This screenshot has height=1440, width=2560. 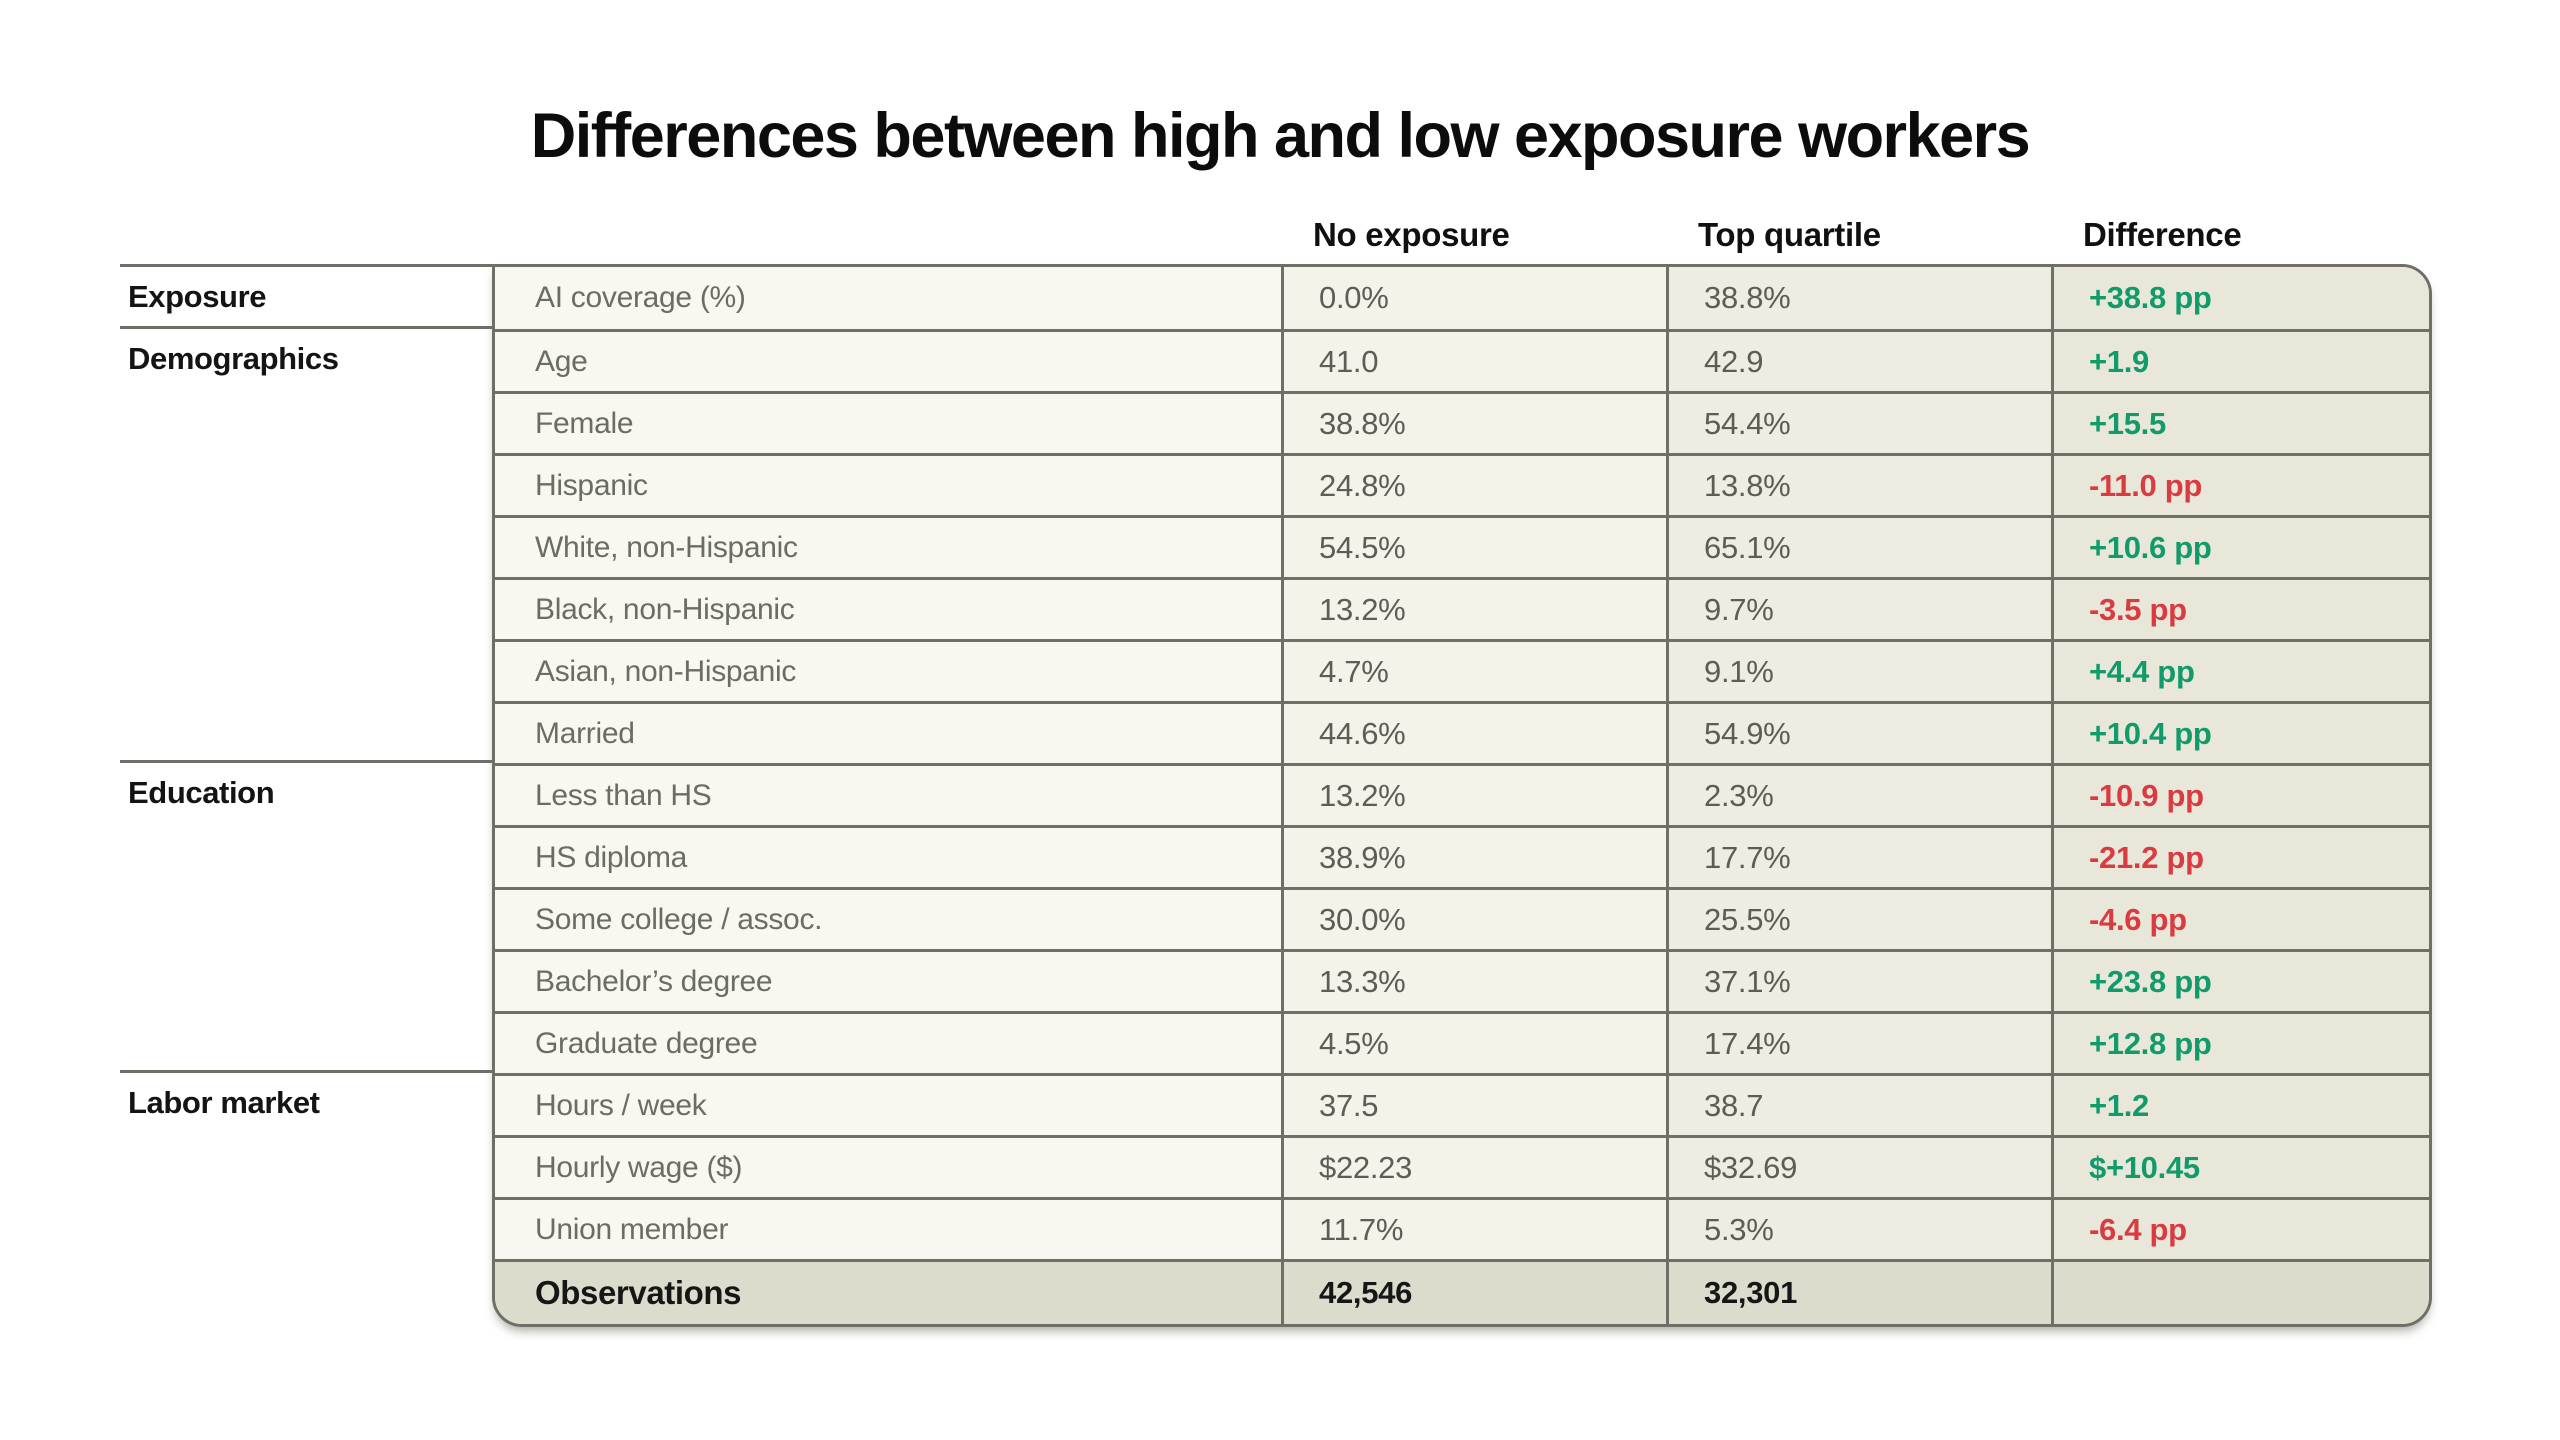 I want to click on cell-top-quartile: 38.8%, so click(x=1858, y=298).